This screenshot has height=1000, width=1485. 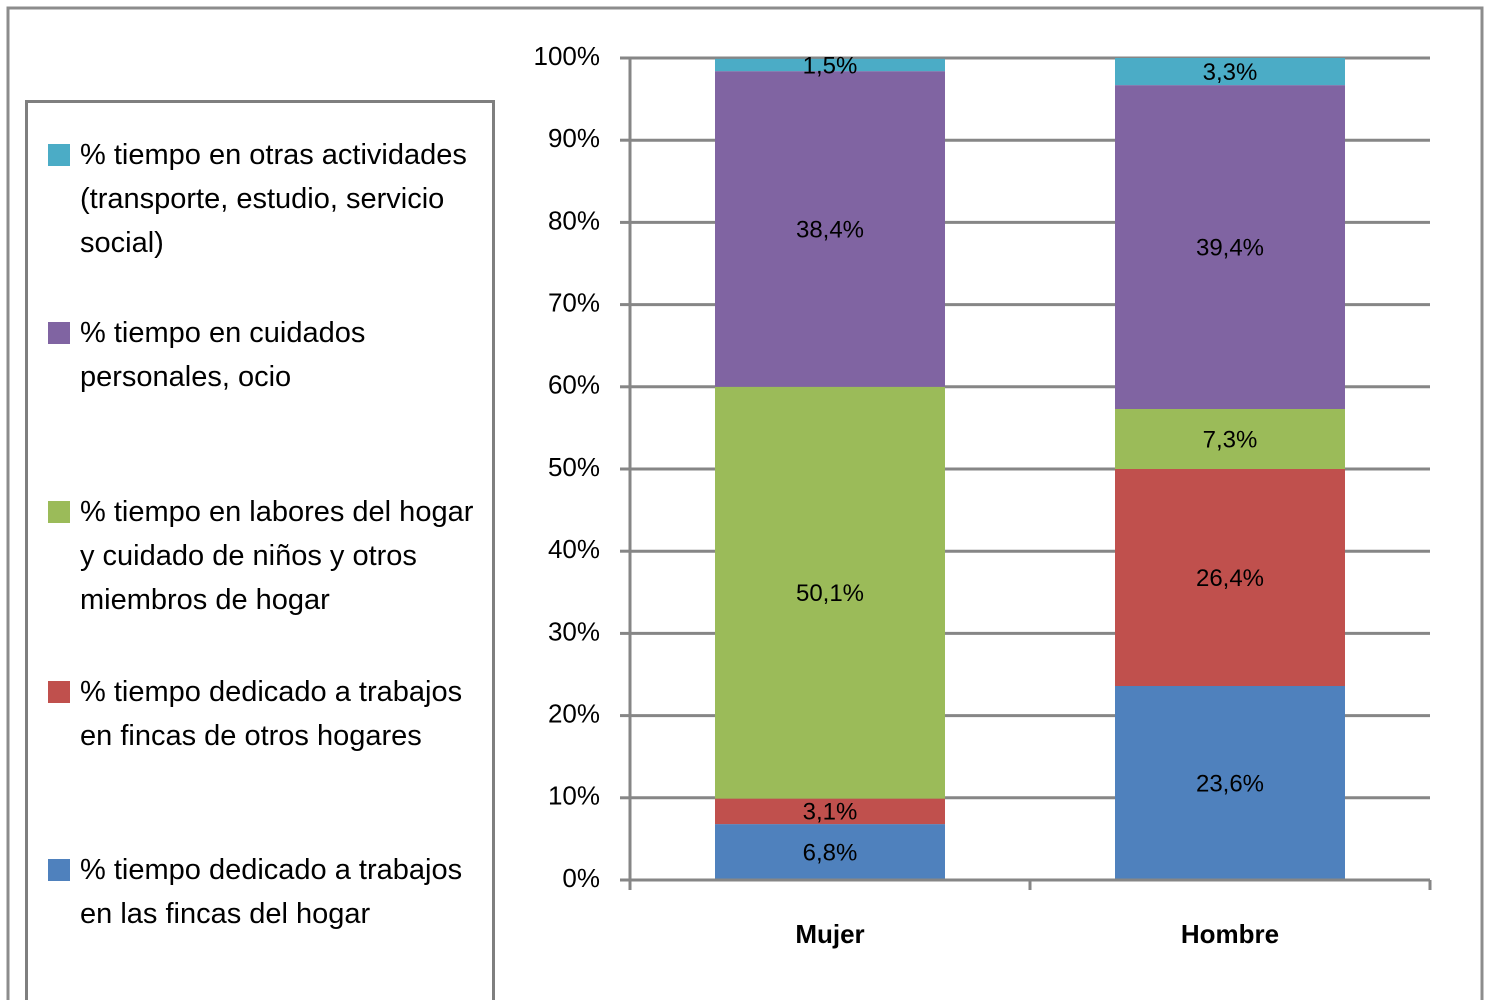 What do you see at coordinates (1230, 934) in the screenshot?
I see `x-tick-label: Hombre` at bounding box center [1230, 934].